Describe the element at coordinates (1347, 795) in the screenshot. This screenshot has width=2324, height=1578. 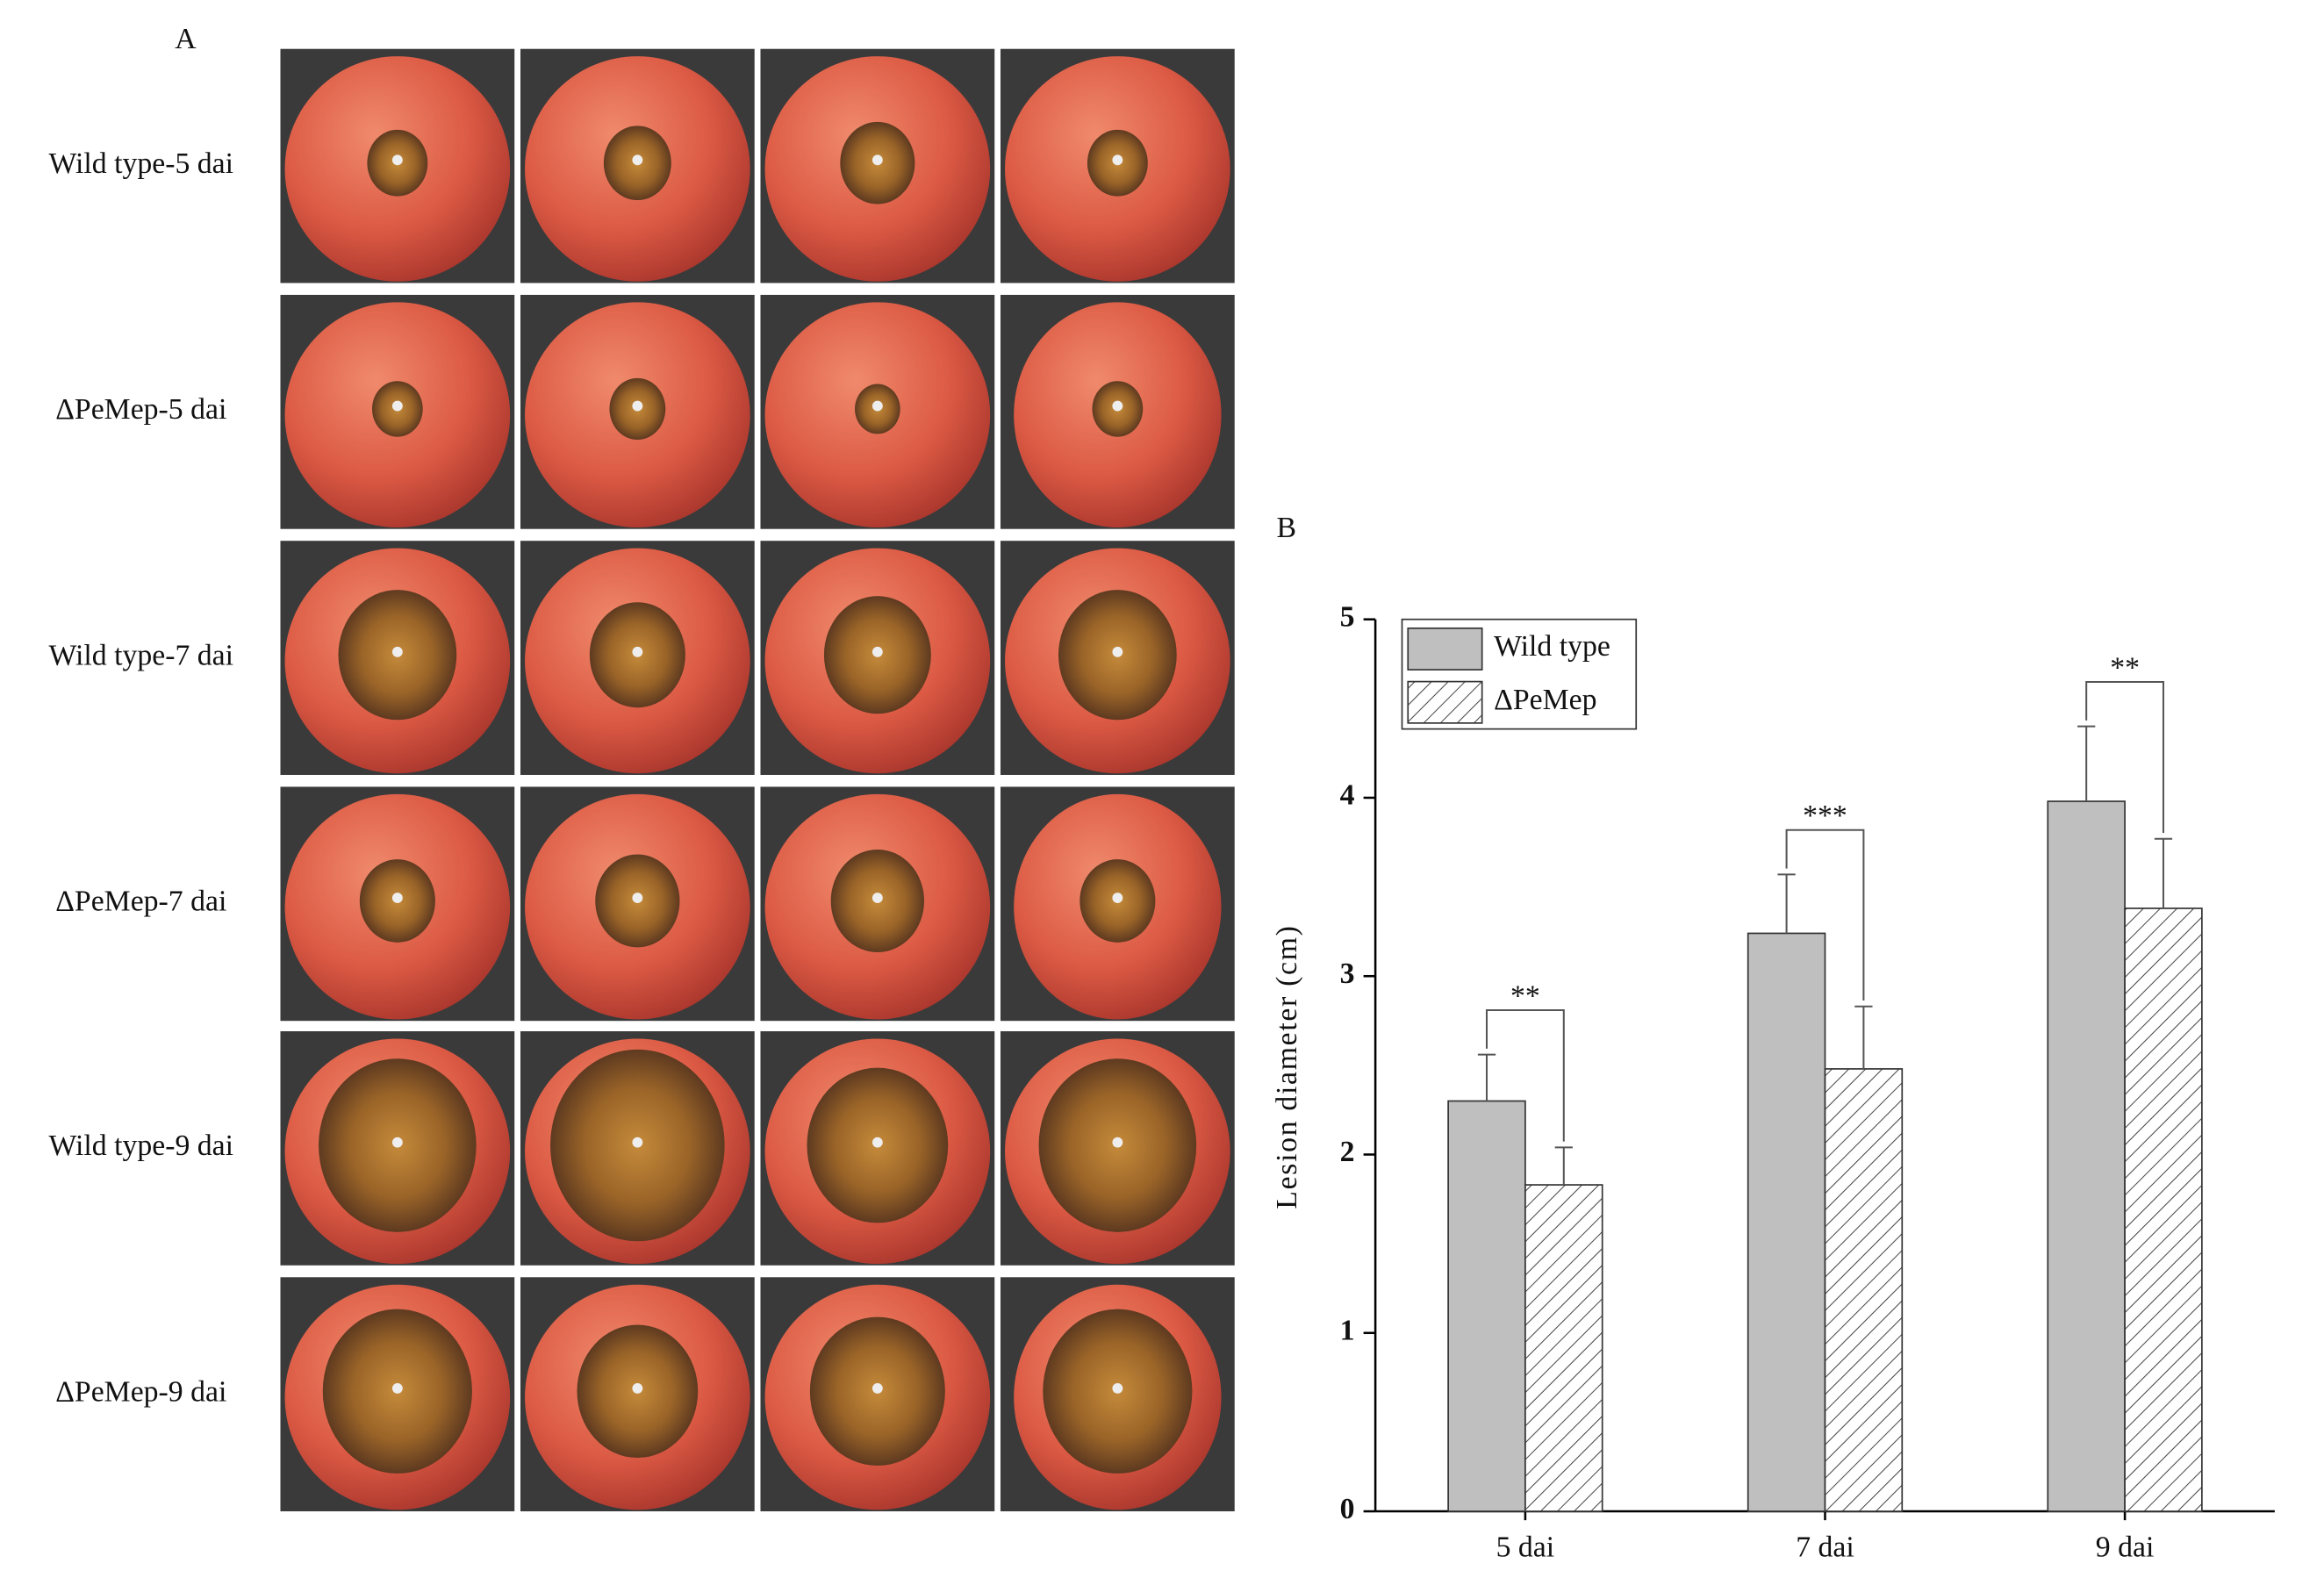
I see `y-tick-label: 4` at that location.